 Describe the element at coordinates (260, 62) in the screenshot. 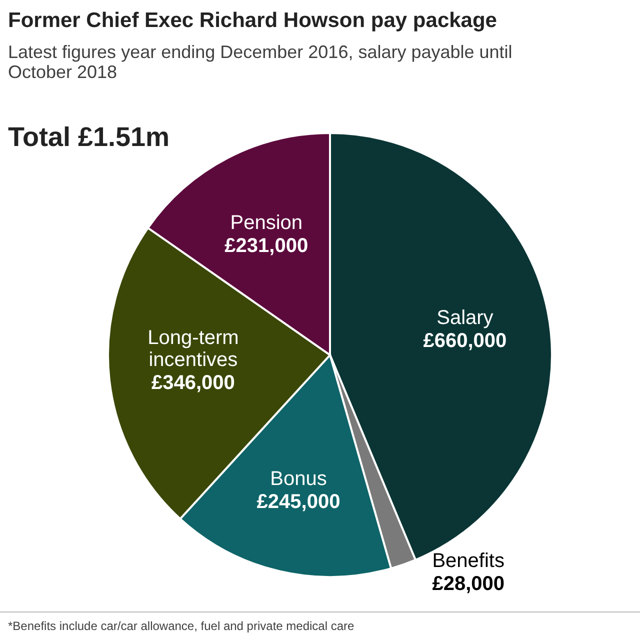

I see `chart-subtitle: Latest figures year ending December 2016, salary payable until October 2018` at that location.